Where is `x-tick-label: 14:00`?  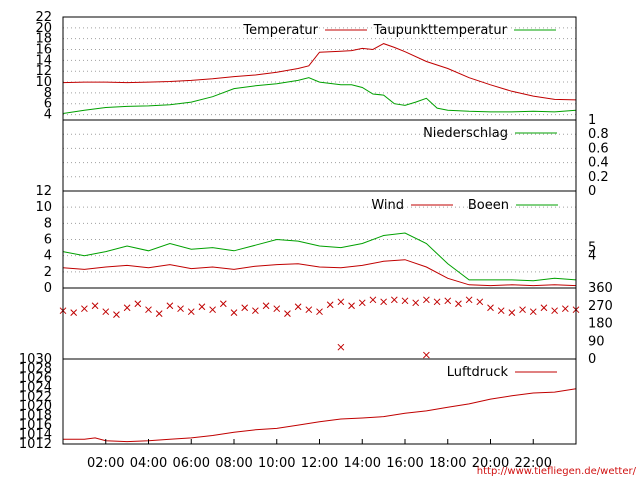
x-tick-label: 14:00 is located at coordinates (362, 463).